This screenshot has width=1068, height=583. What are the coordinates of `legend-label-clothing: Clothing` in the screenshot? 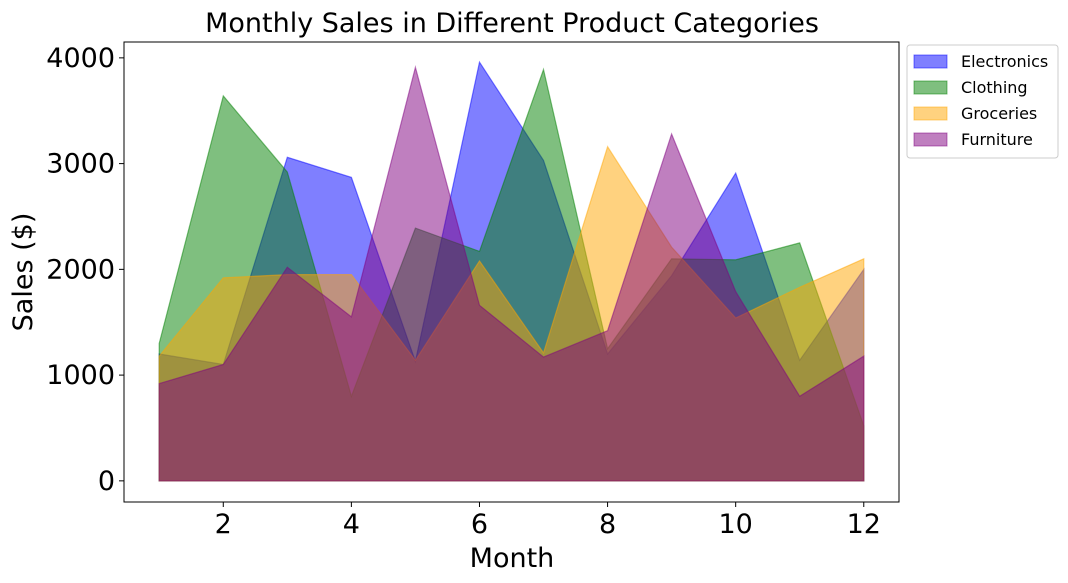 It's located at (994, 87).